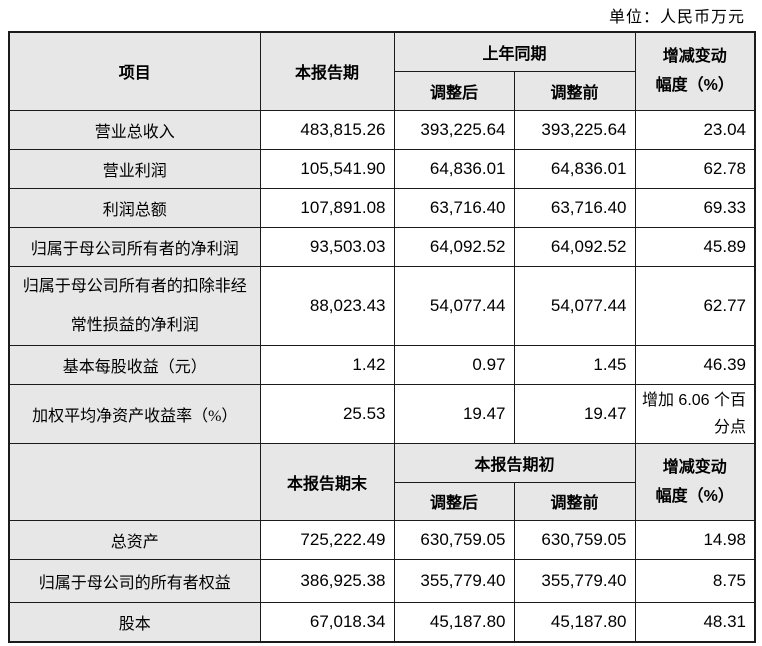 This screenshot has width=762, height=646. I want to click on header-row-3: 本报告期末 本报告期初 增减变动 幅度（%）, so click(382, 481).